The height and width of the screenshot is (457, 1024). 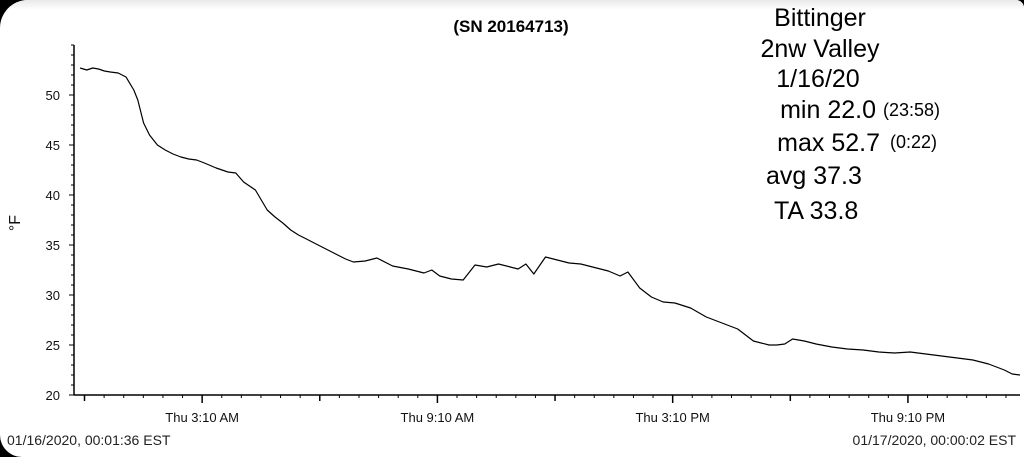 What do you see at coordinates (828, 143) in the screenshot?
I see `annotation-line: max 52.7` at bounding box center [828, 143].